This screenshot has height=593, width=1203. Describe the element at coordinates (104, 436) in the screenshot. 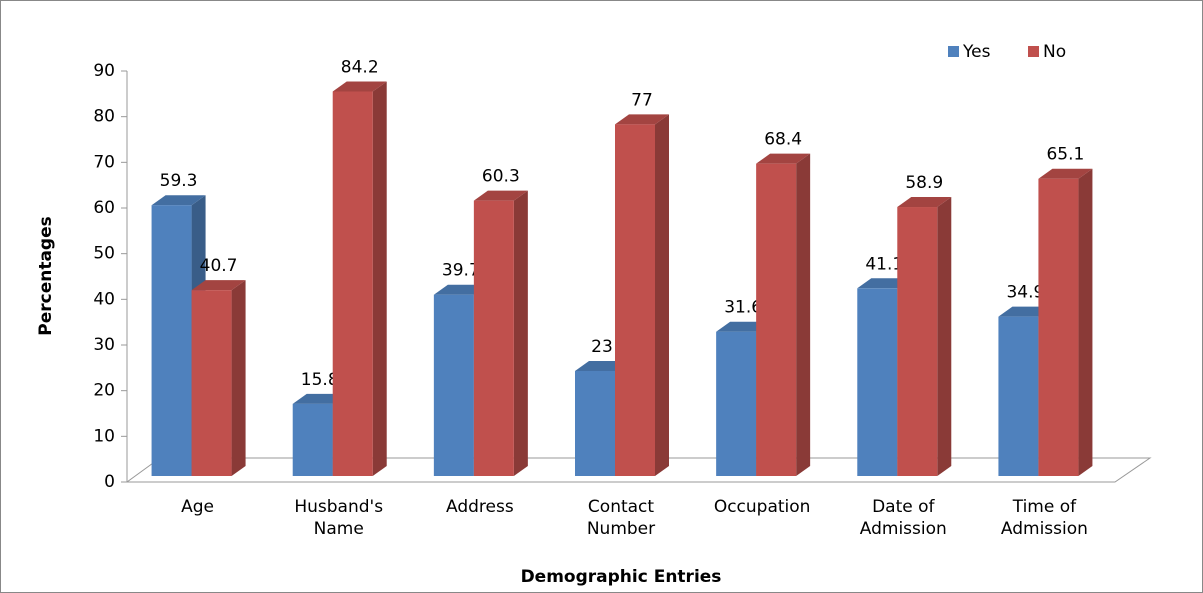

I see `y-tick-label: 10` at that location.